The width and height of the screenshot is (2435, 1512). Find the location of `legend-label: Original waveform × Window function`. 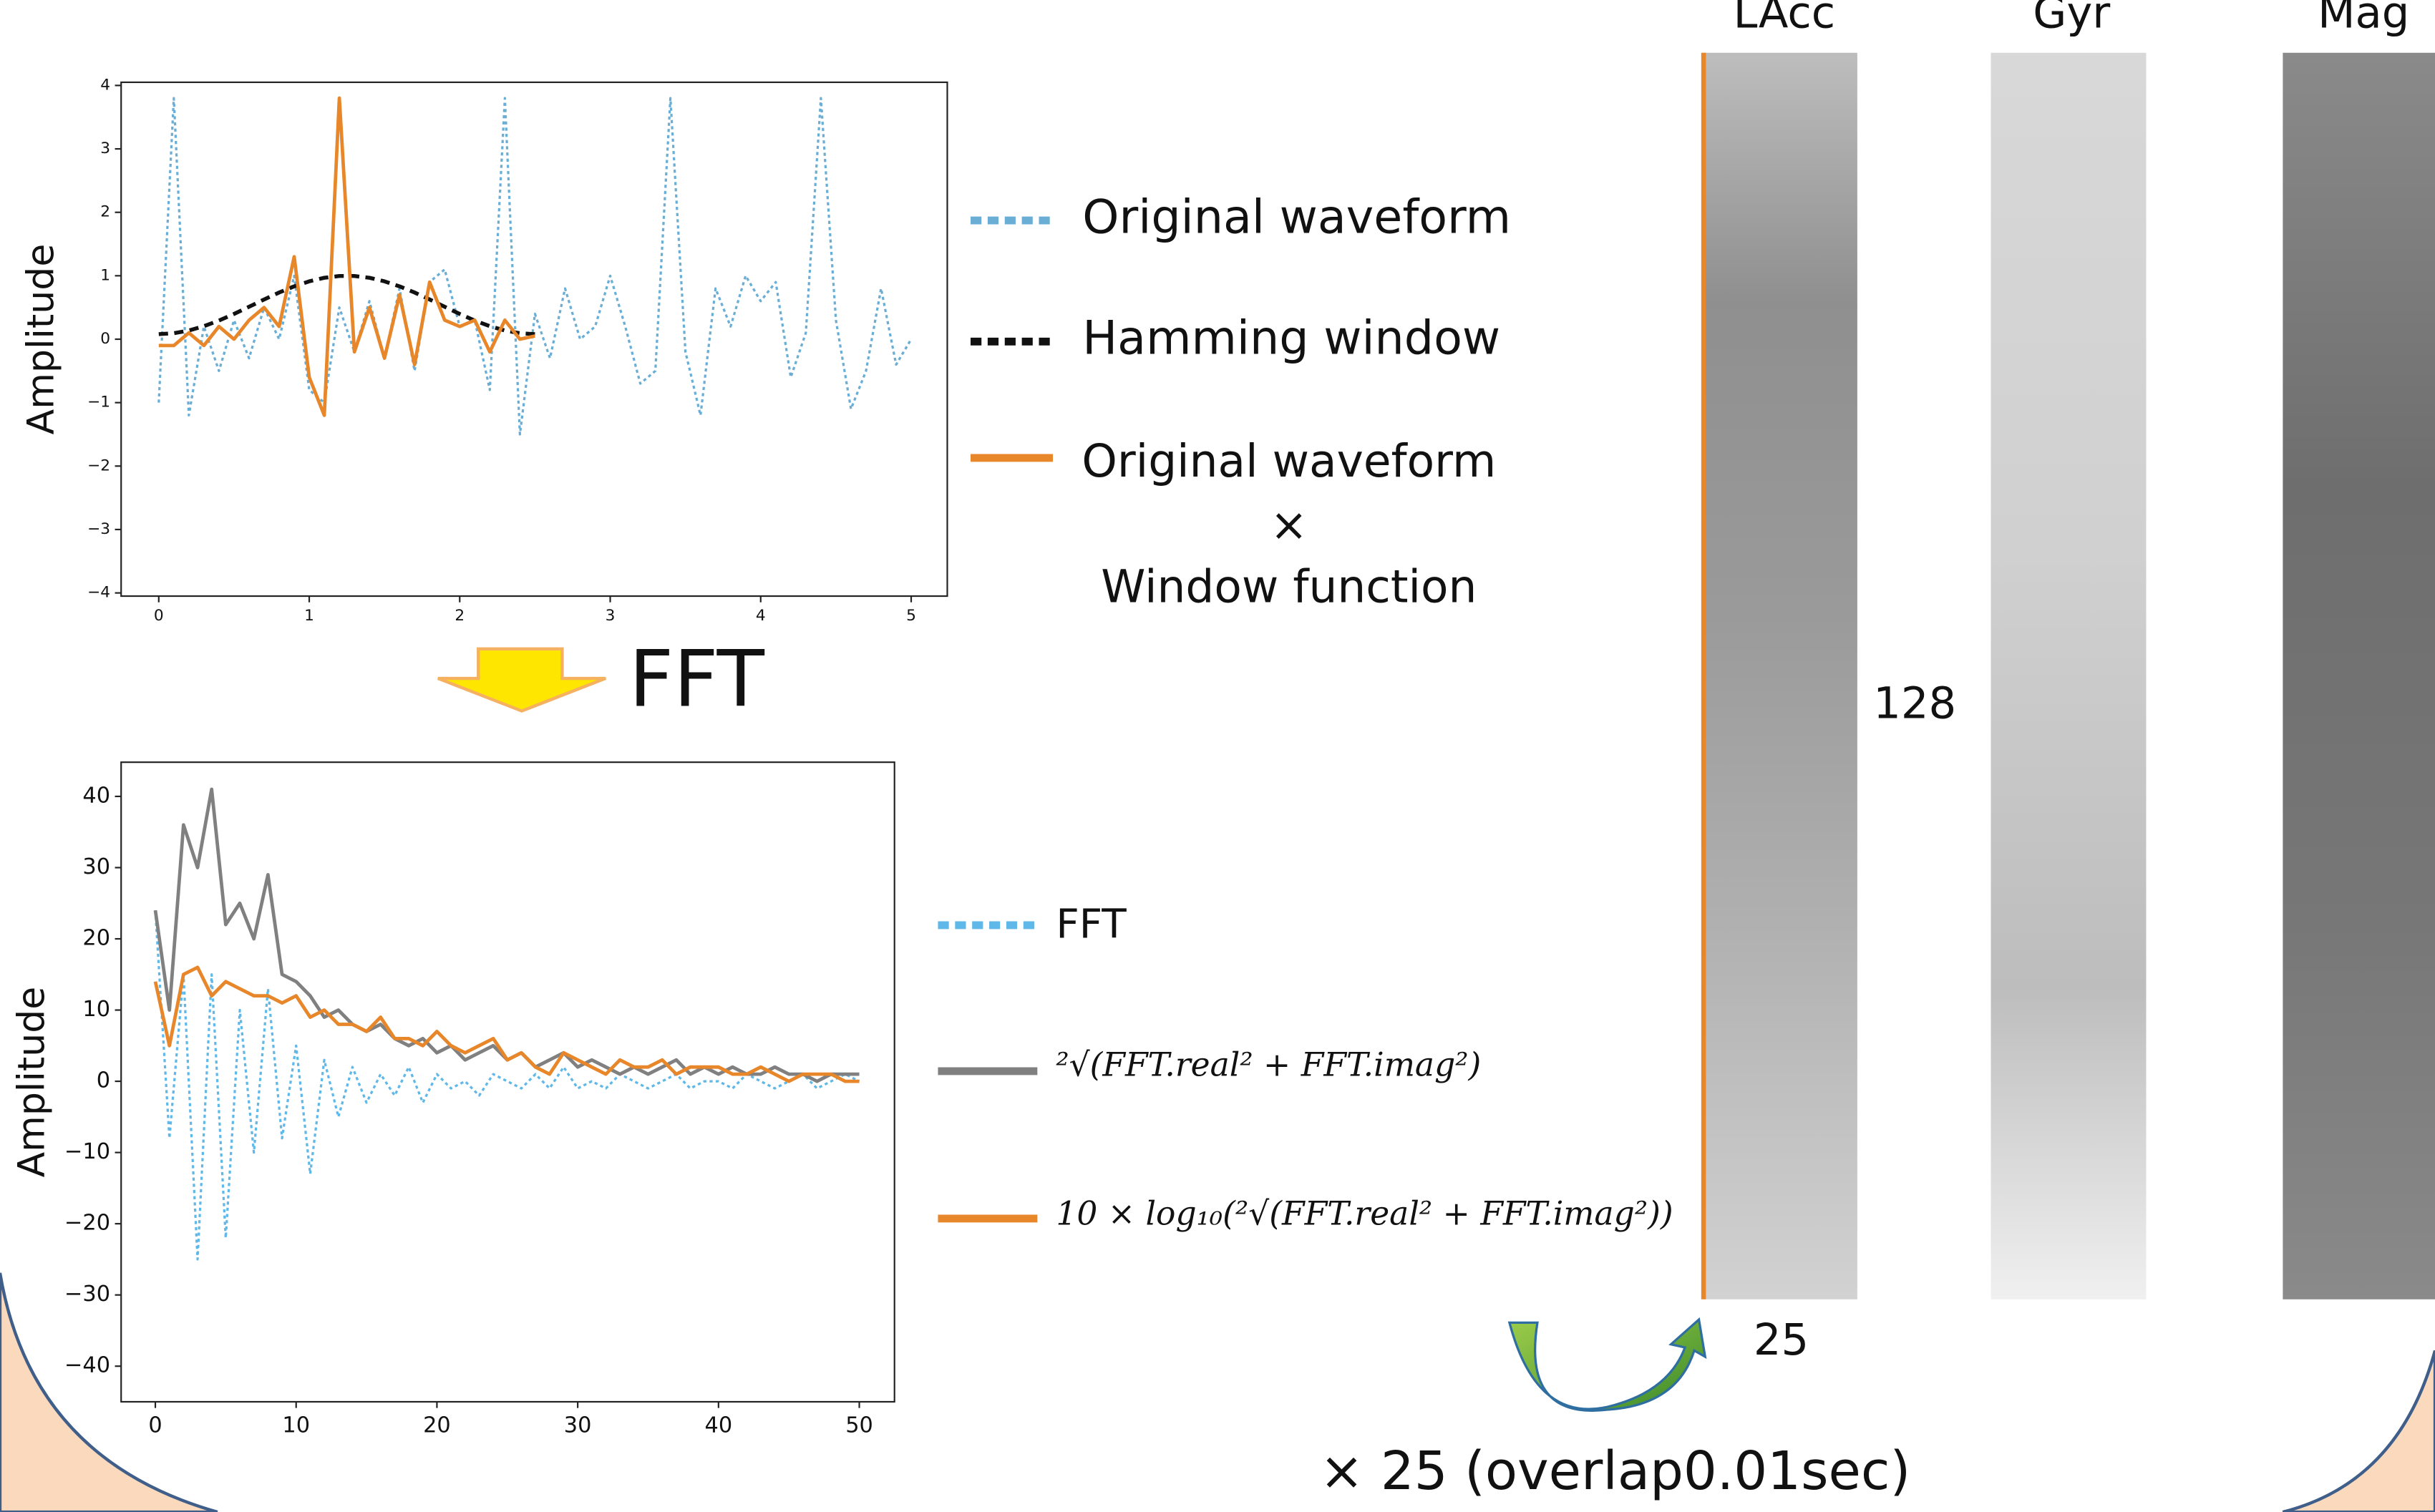

legend-label: Original waveform × Window function is located at coordinates (1289, 524).